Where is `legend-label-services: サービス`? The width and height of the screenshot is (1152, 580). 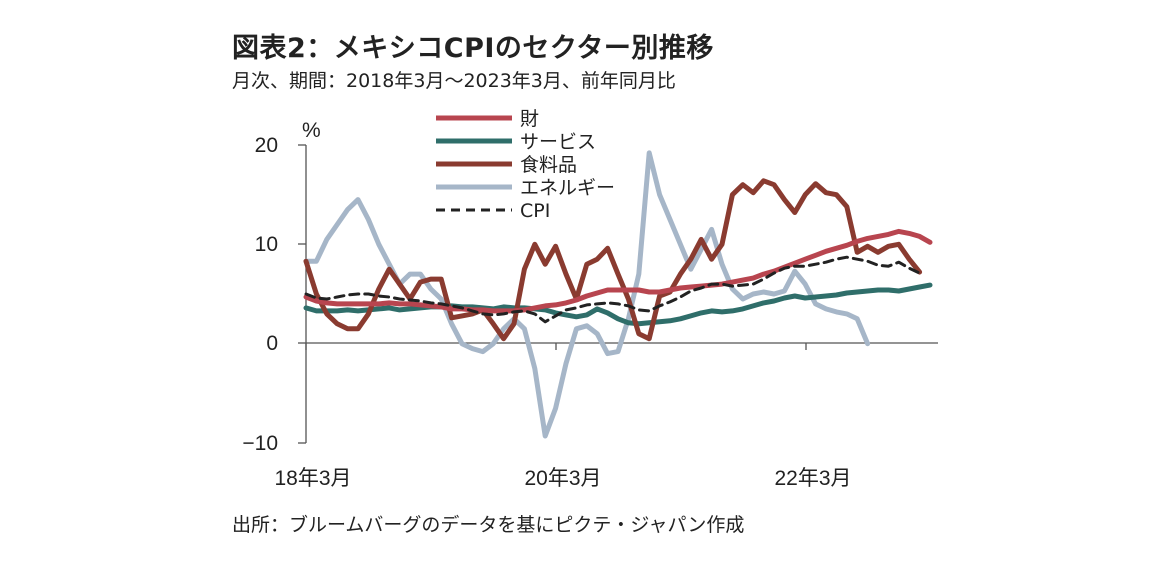 legend-label-services: サービス is located at coordinates (558, 142).